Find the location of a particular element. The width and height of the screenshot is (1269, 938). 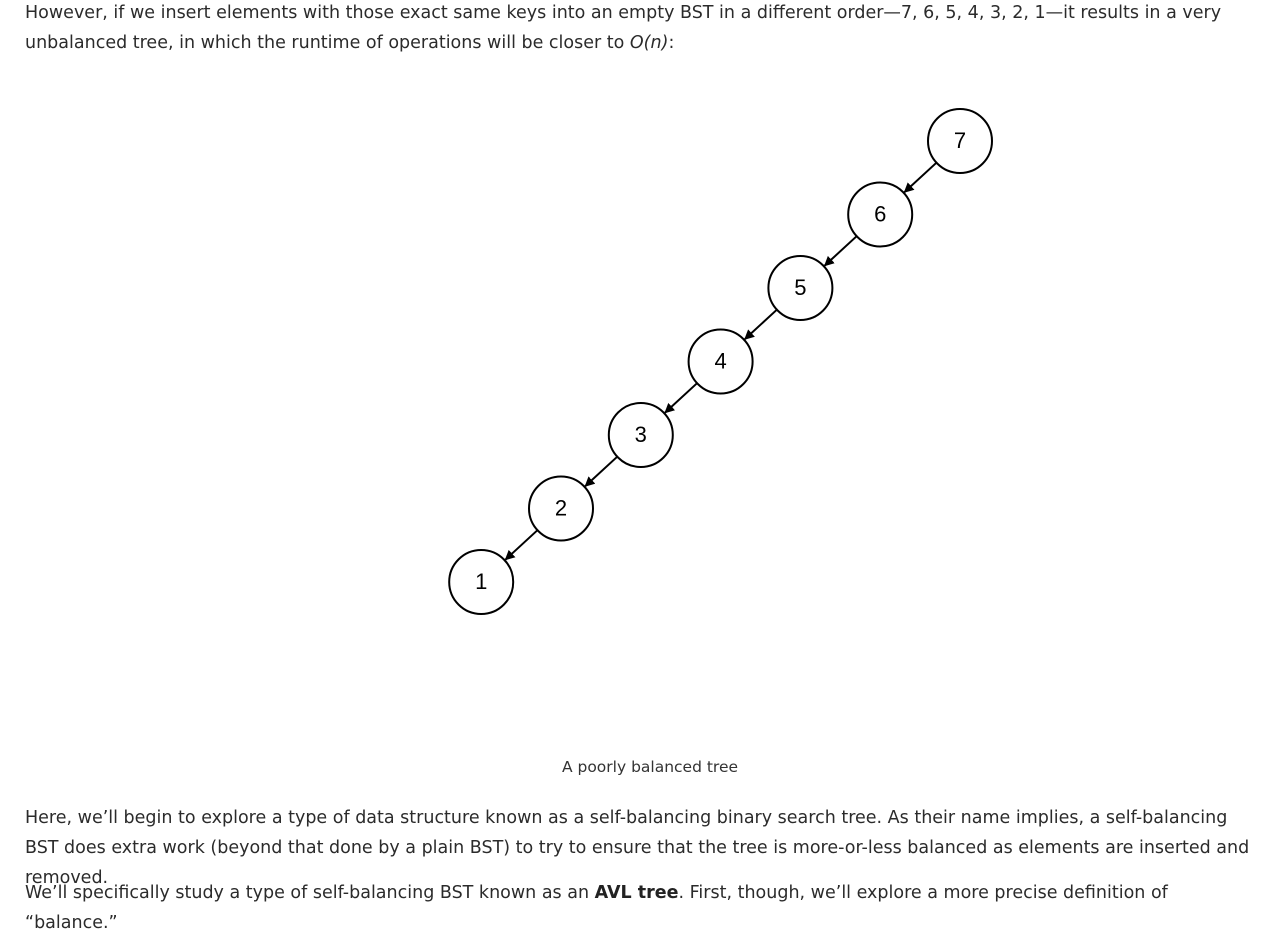

tree-node-2: 2 is located at coordinates (561, 508).